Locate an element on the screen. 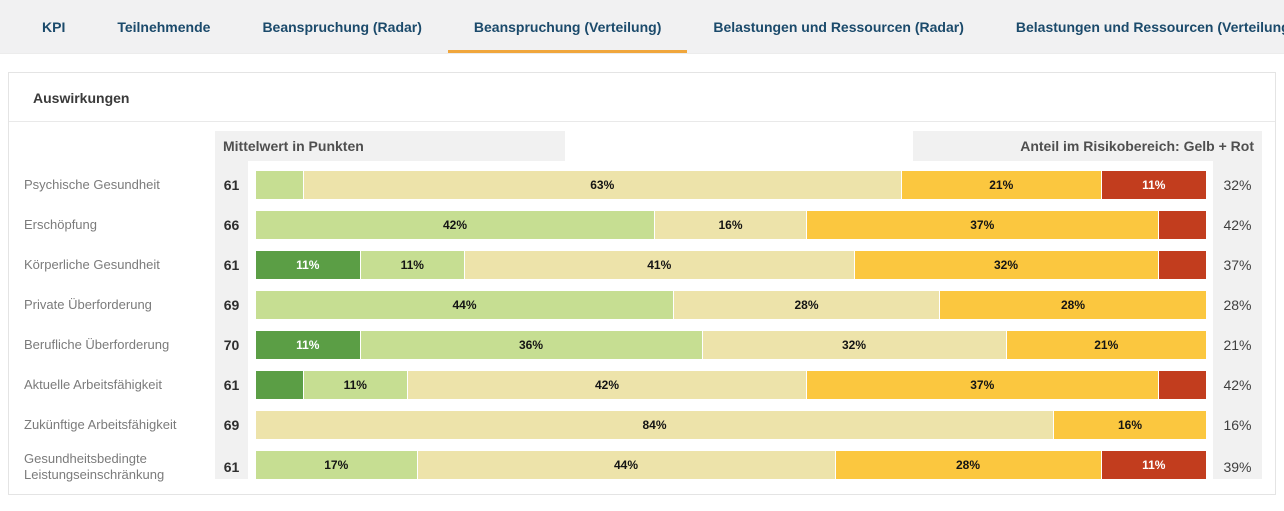 This screenshot has height=511, width=1284. segment-percent-label: 17% is located at coordinates (336, 465).